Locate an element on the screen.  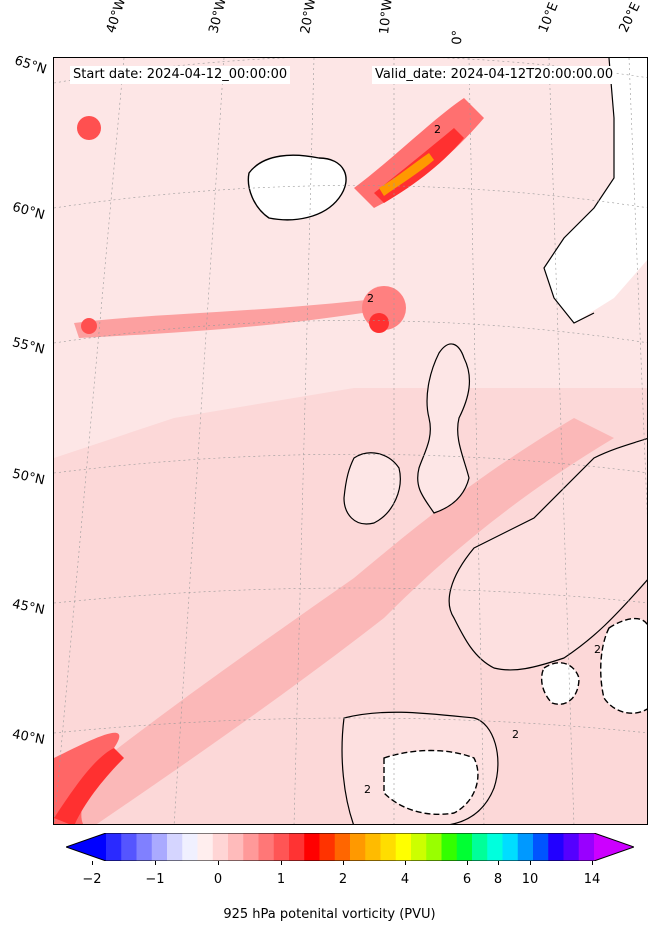
lat-label-50n: 50°N is located at coordinates (28, 477).